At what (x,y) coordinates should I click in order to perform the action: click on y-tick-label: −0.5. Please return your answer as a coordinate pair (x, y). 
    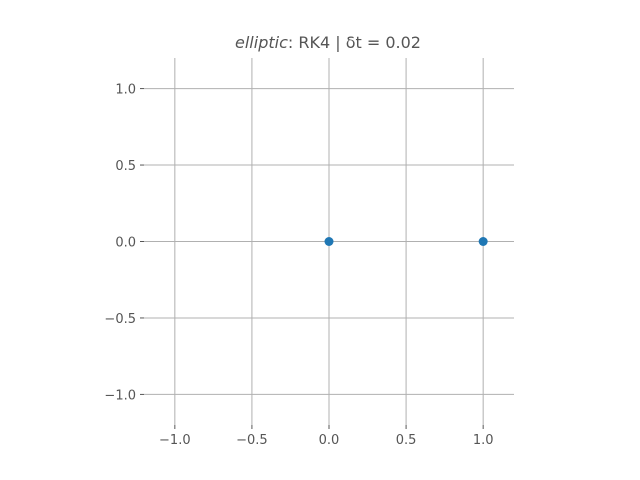
    Looking at the image, I should click on (120, 319).